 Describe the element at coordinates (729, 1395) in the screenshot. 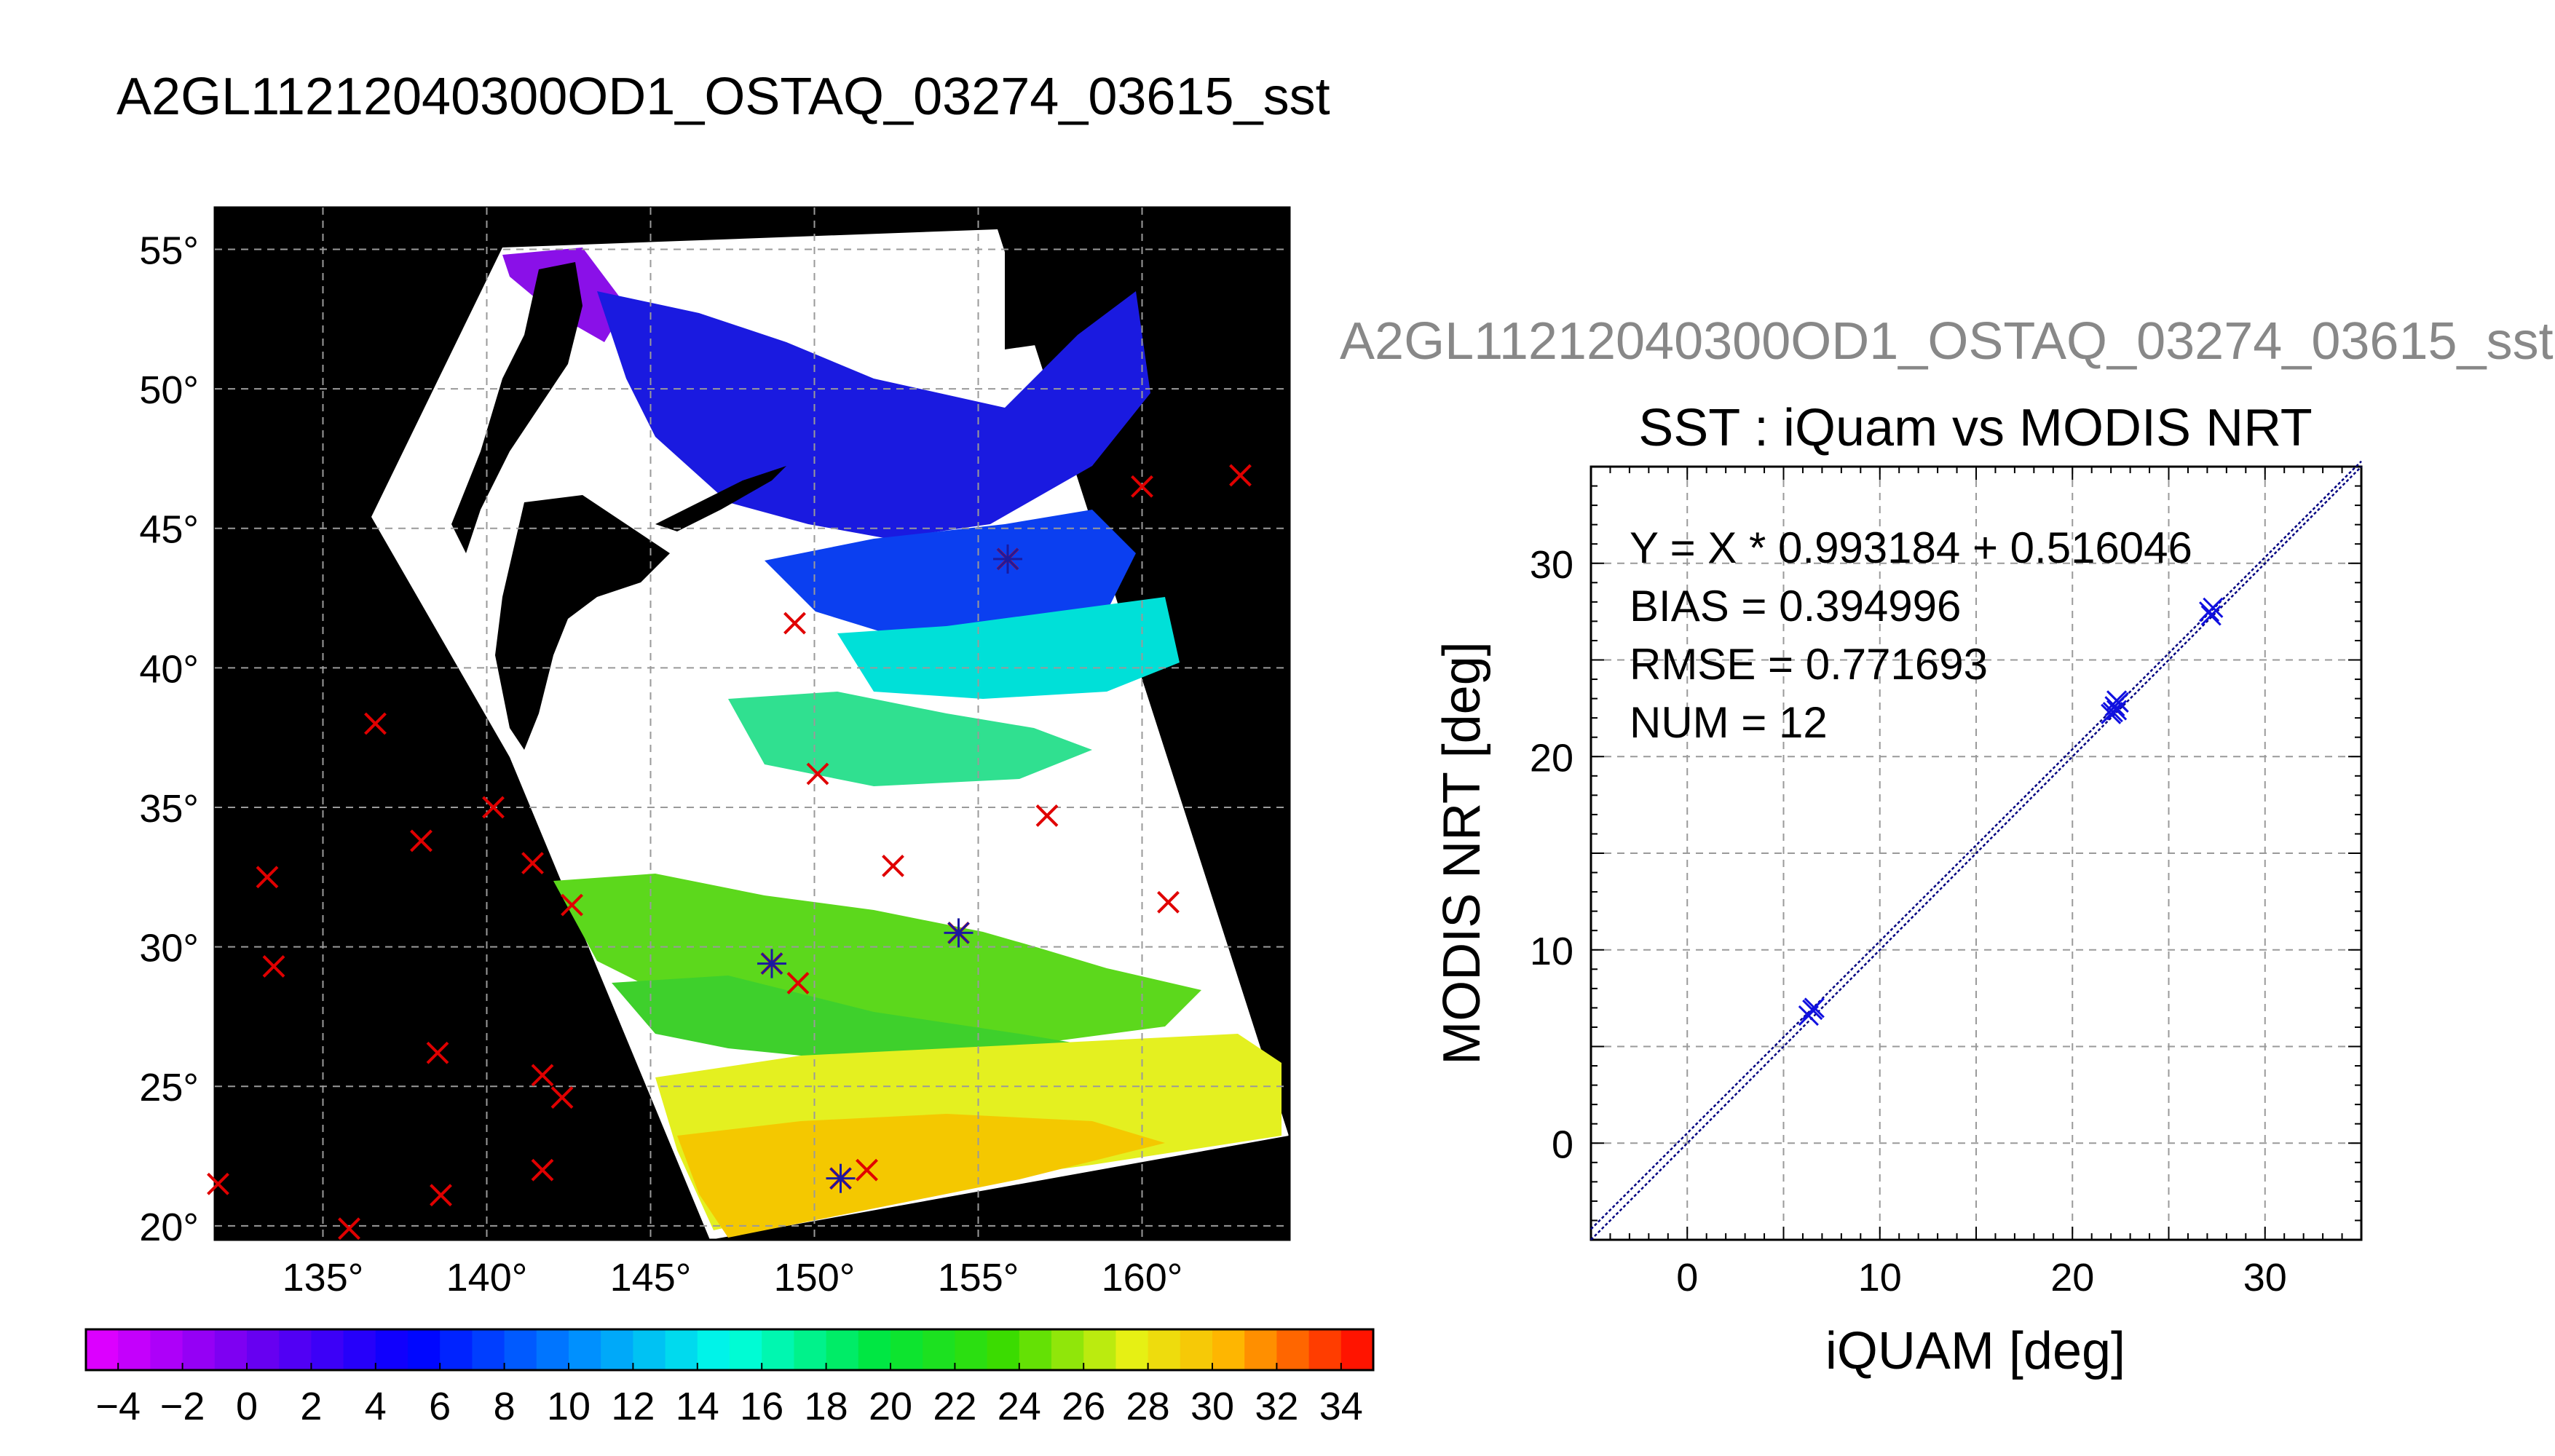

I see `colorbar-ticks: −4 −2 0 2 4 6 8 10 12 14 16 18 20 22 24 26 28 30 32 34` at that location.